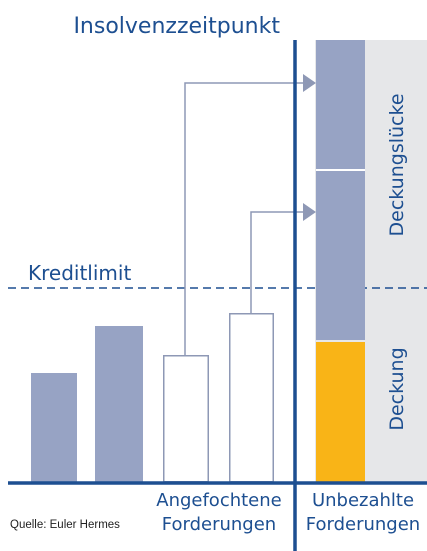 Image resolution: width=427 pixels, height=551 pixels. I want to click on deckungsluecke-segment-lower, so click(340, 255).